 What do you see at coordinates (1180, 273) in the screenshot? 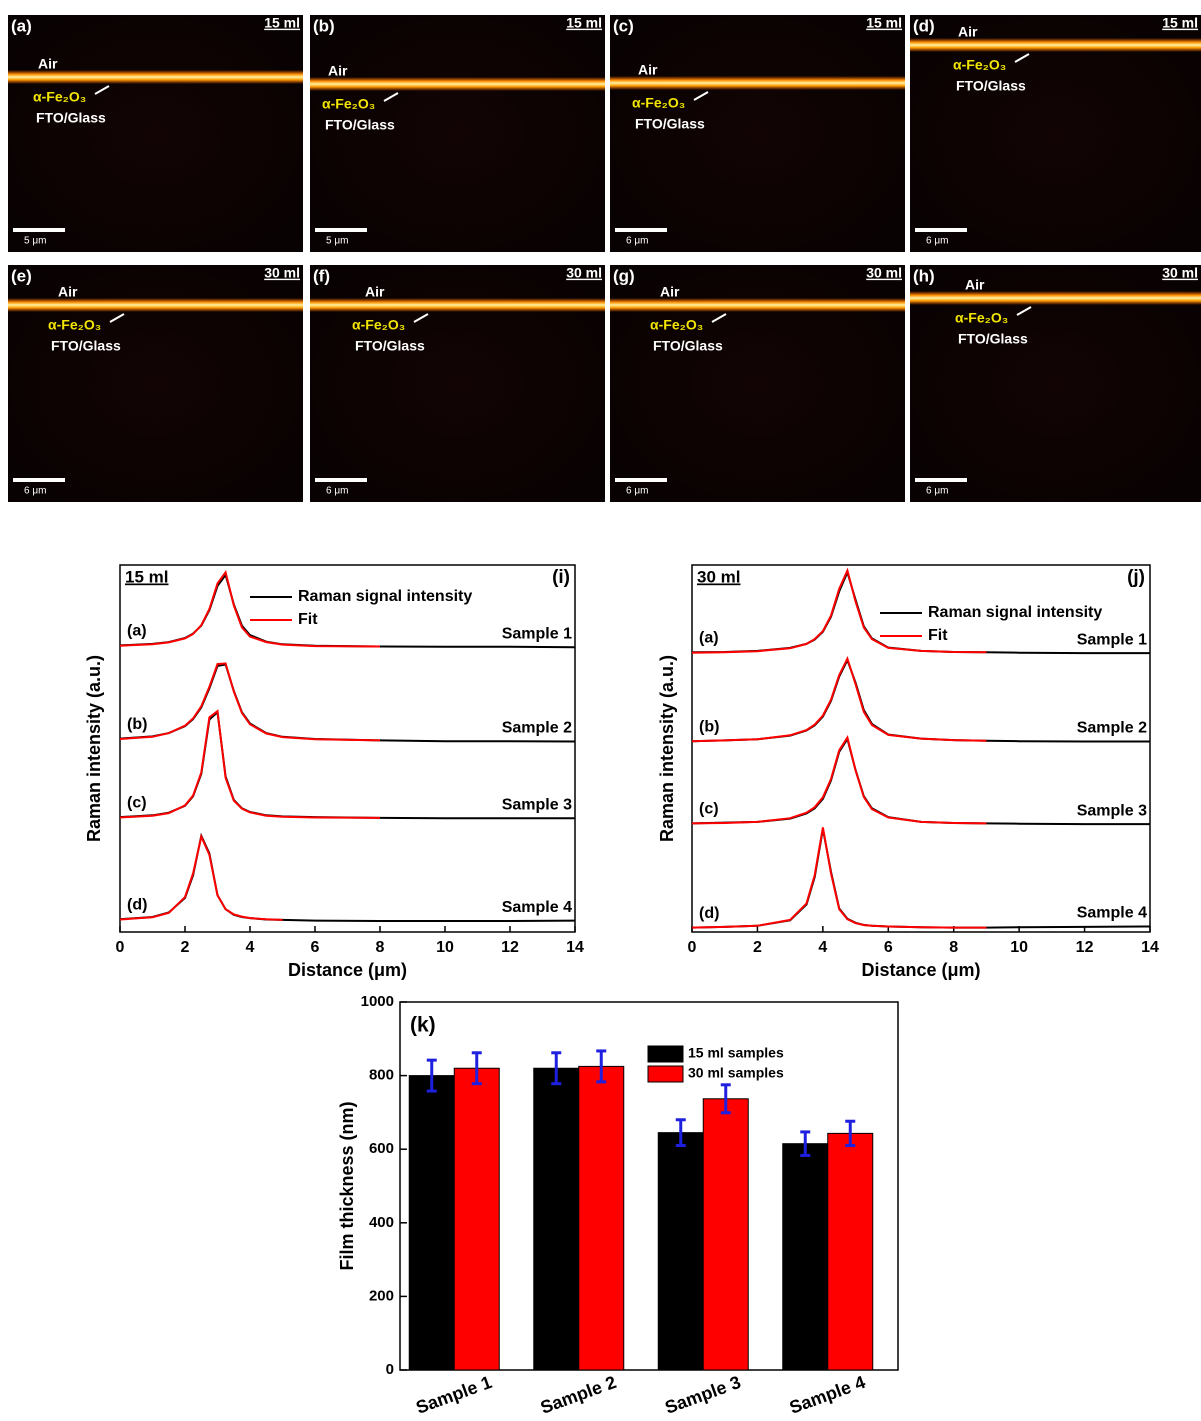
I see `volume-label: 30 ml` at bounding box center [1180, 273].